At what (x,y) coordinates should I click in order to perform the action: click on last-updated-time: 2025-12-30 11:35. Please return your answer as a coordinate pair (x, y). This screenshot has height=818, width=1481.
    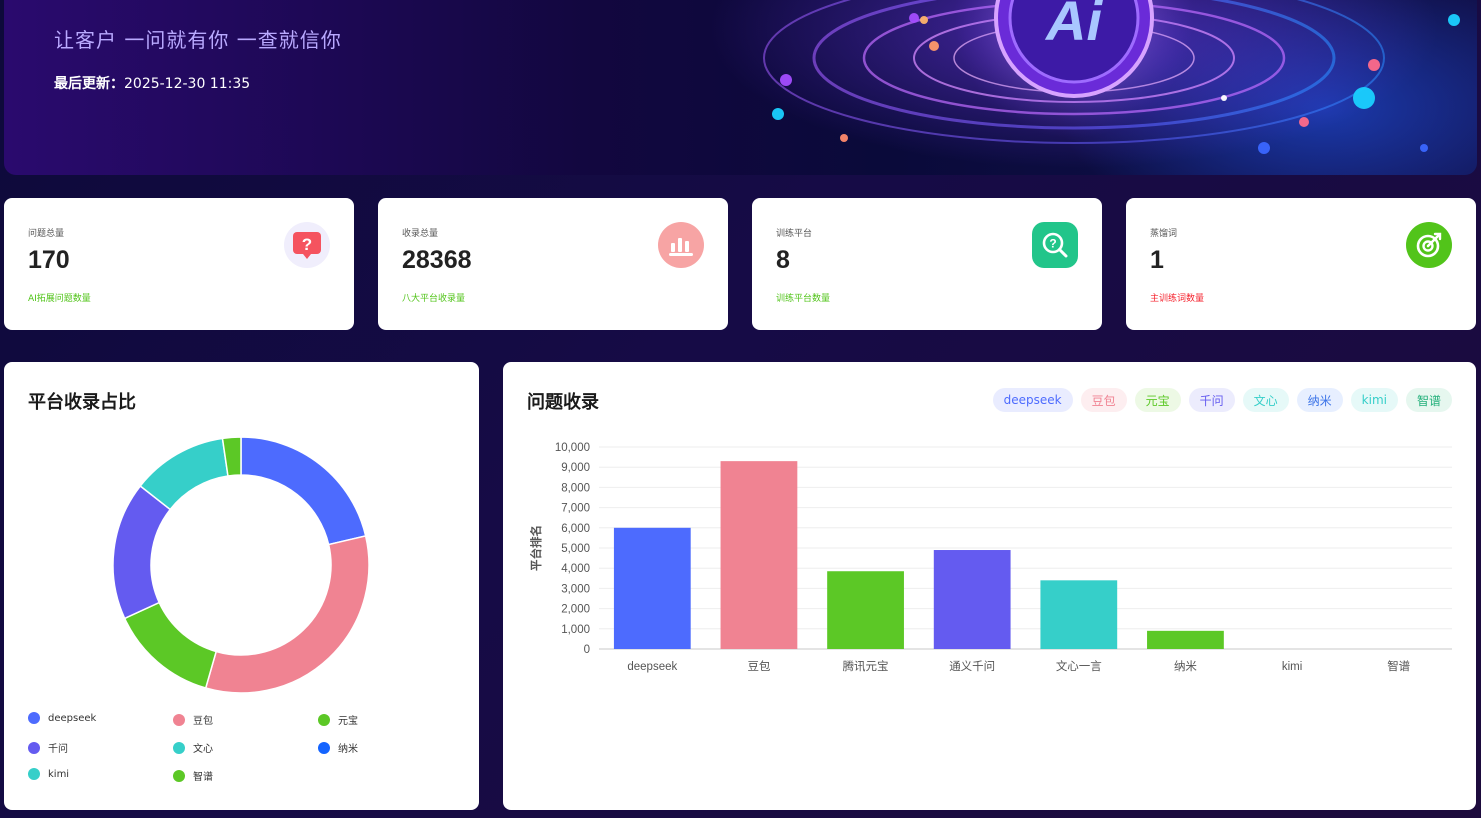
    Looking at the image, I should click on (187, 84).